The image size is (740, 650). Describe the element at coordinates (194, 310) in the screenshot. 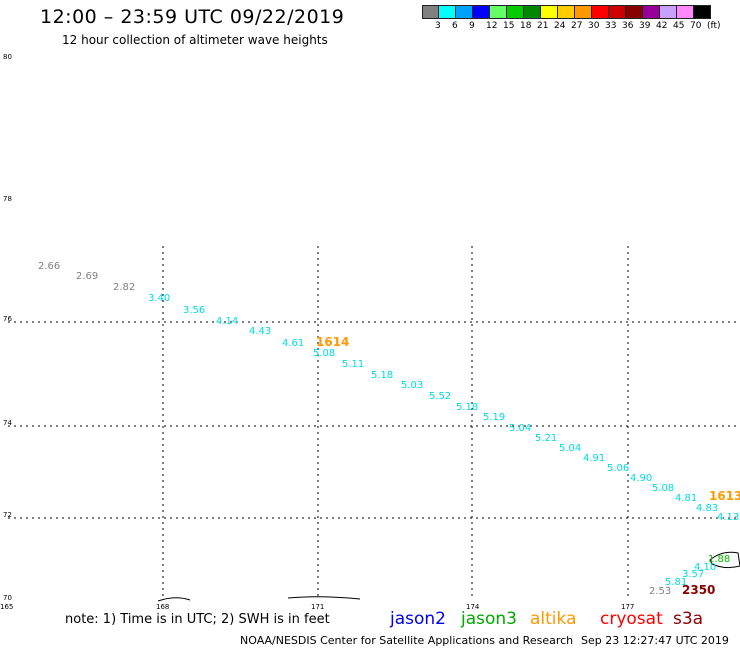

I see `wave-height-label: 3.56` at that location.